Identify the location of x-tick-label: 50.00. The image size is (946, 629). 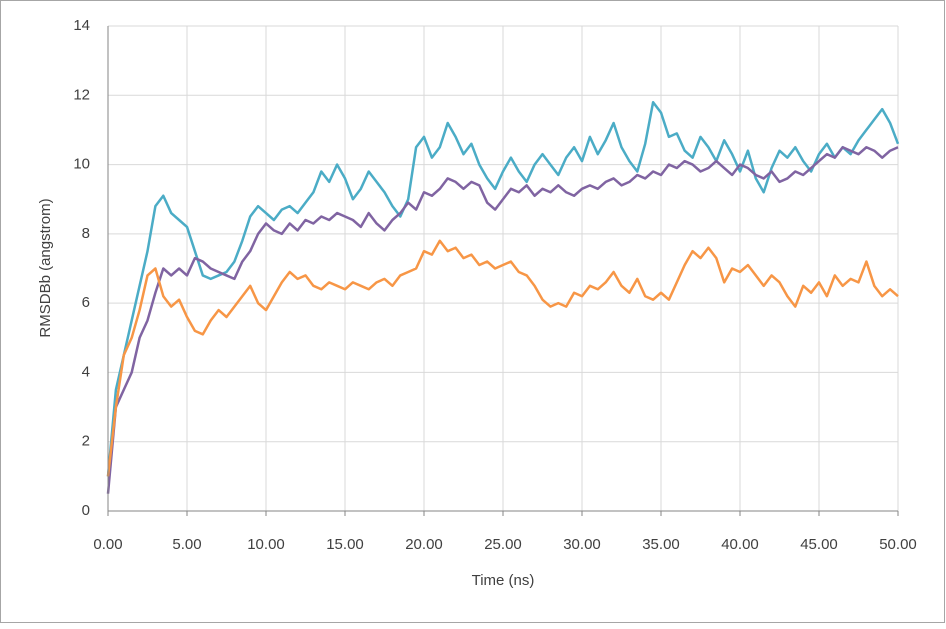
(898, 544).